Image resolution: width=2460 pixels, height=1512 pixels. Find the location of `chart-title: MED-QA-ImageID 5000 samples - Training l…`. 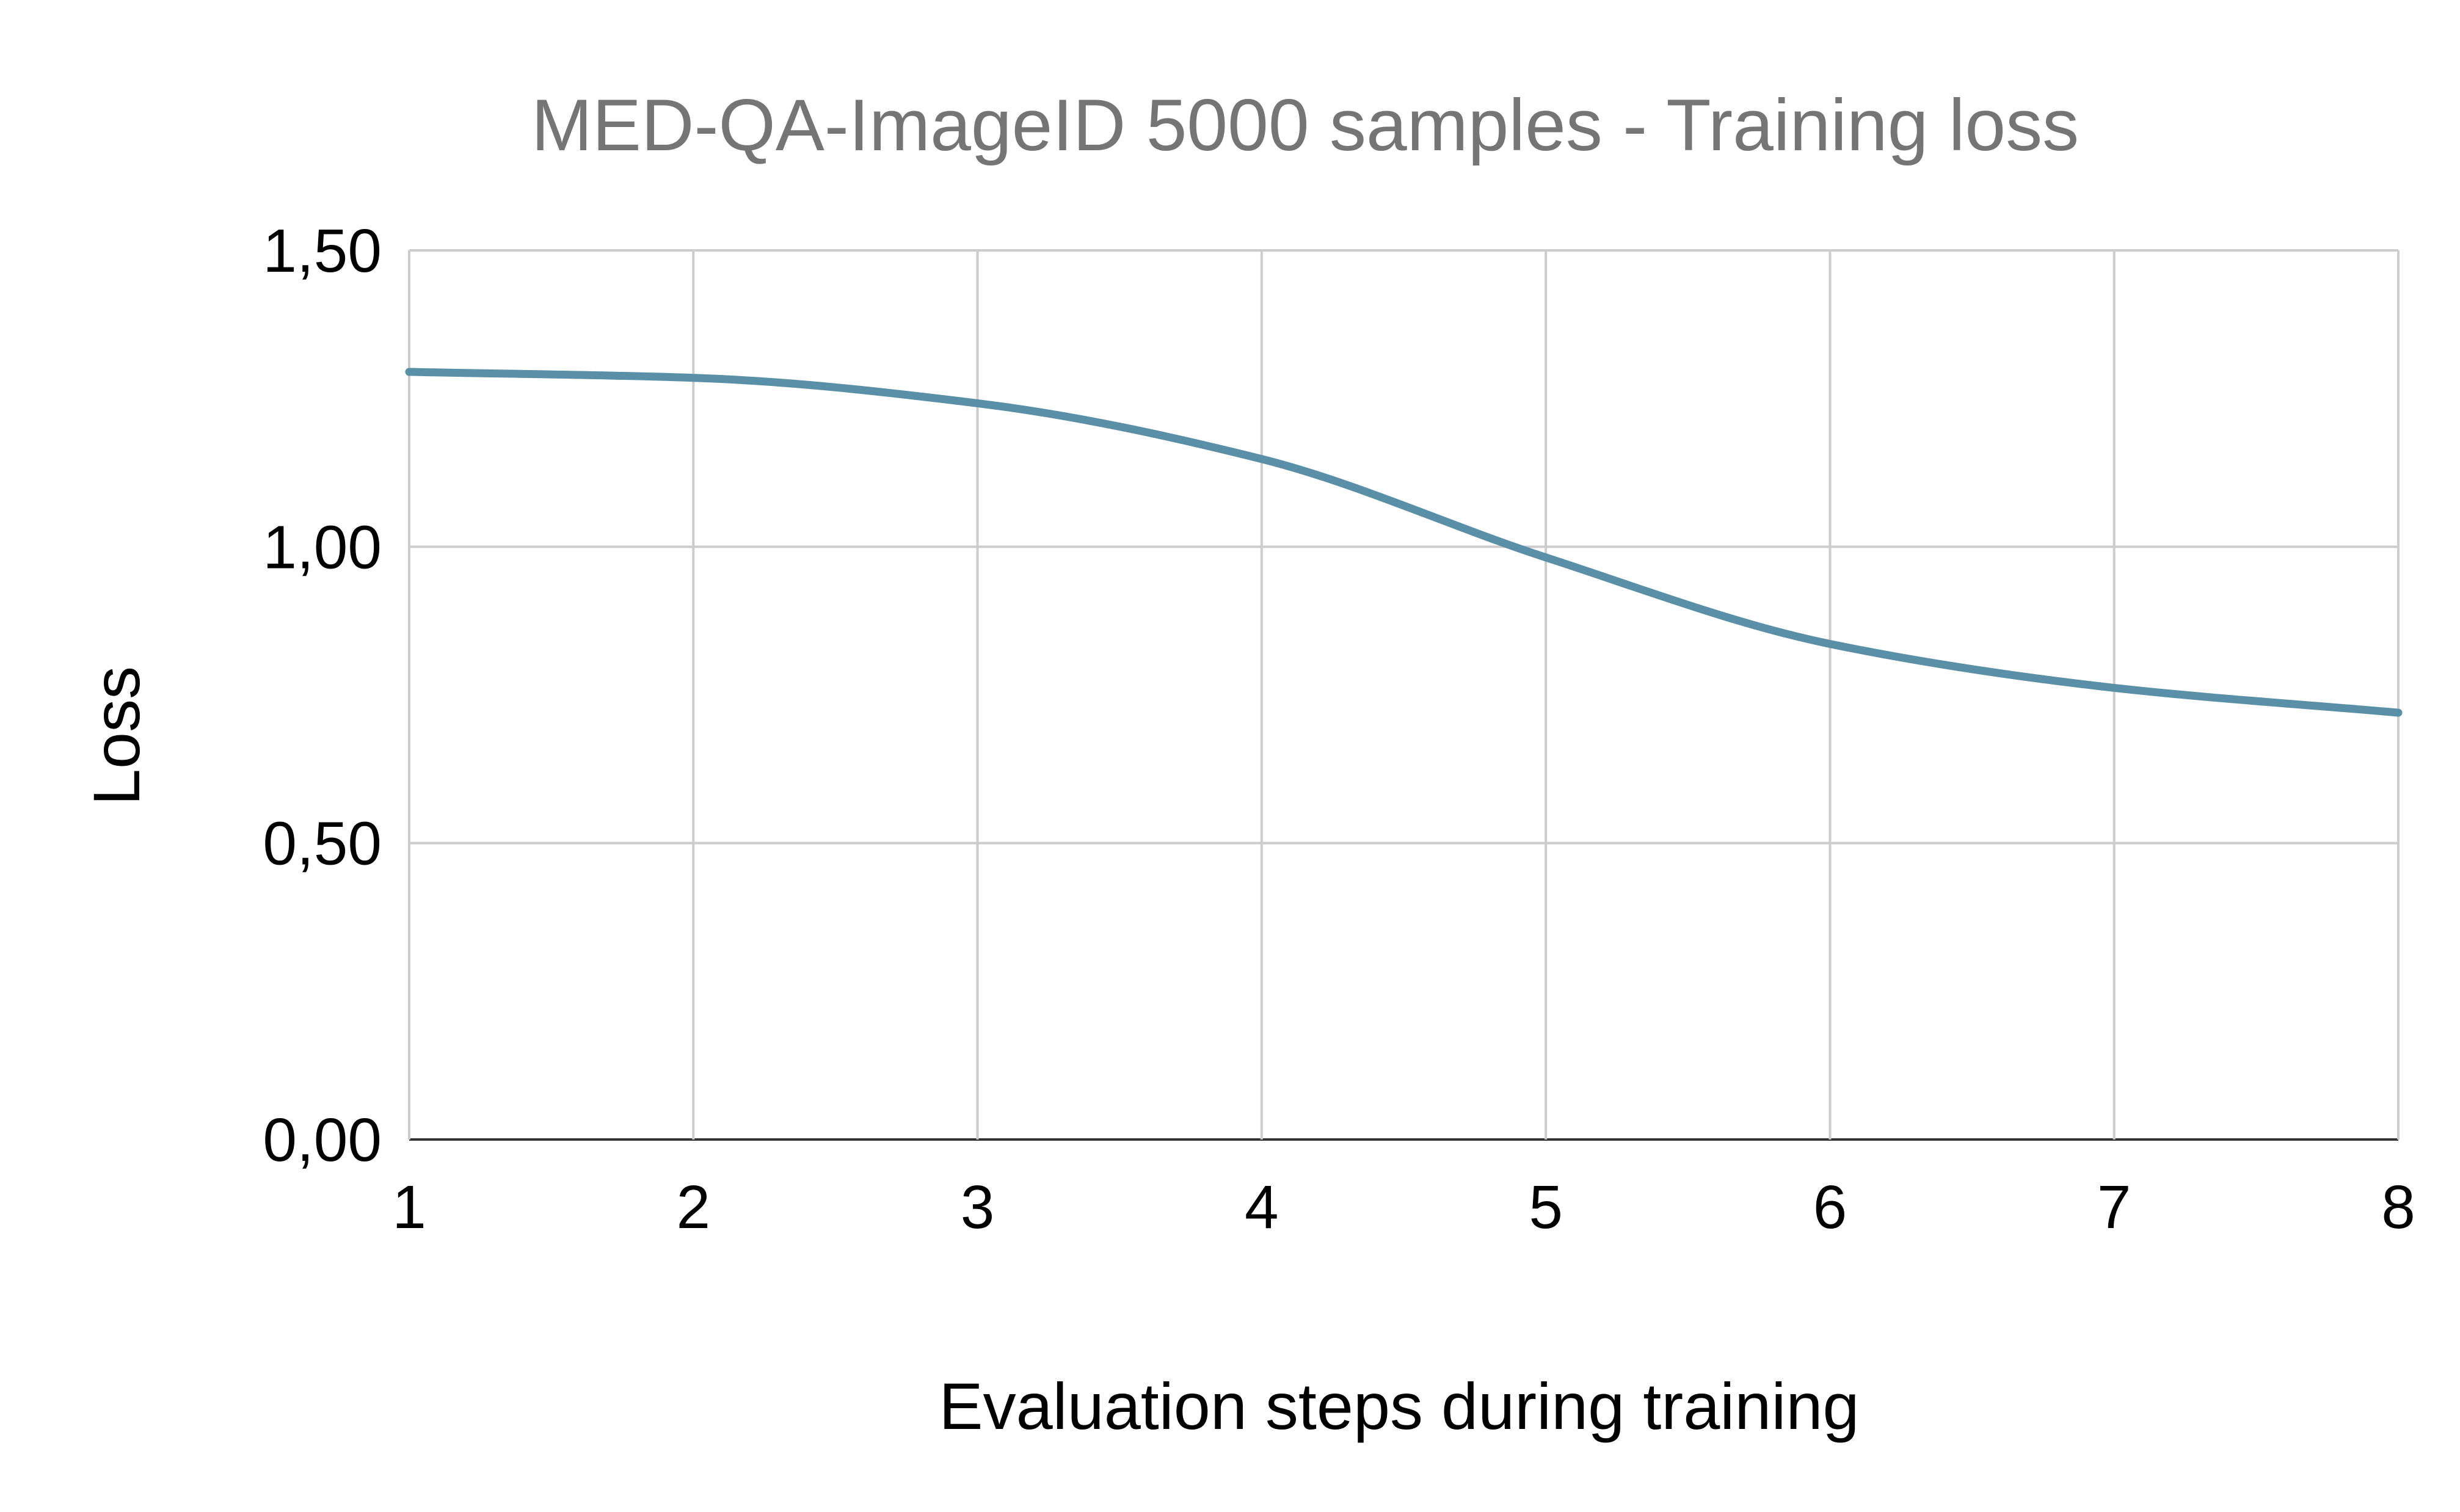

chart-title: MED-QA-ImageID 5000 samples - Training l… is located at coordinates (1305, 125).